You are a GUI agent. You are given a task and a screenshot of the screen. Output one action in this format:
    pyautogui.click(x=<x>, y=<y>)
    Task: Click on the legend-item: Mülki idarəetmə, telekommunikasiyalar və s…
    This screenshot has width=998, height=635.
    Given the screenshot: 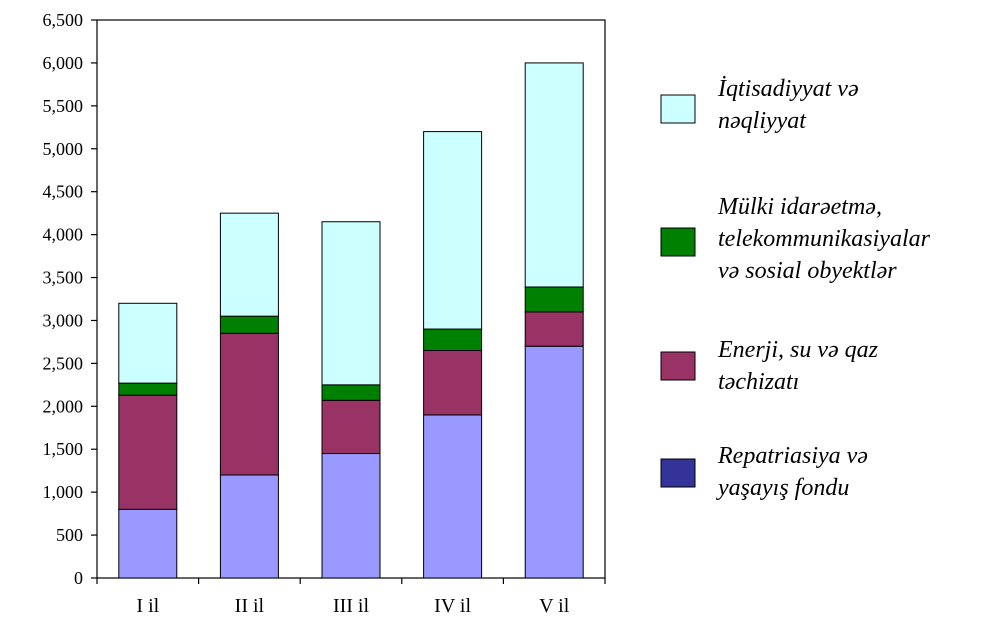 What is the action you would take?
    pyautogui.click(x=795, y=239)
    